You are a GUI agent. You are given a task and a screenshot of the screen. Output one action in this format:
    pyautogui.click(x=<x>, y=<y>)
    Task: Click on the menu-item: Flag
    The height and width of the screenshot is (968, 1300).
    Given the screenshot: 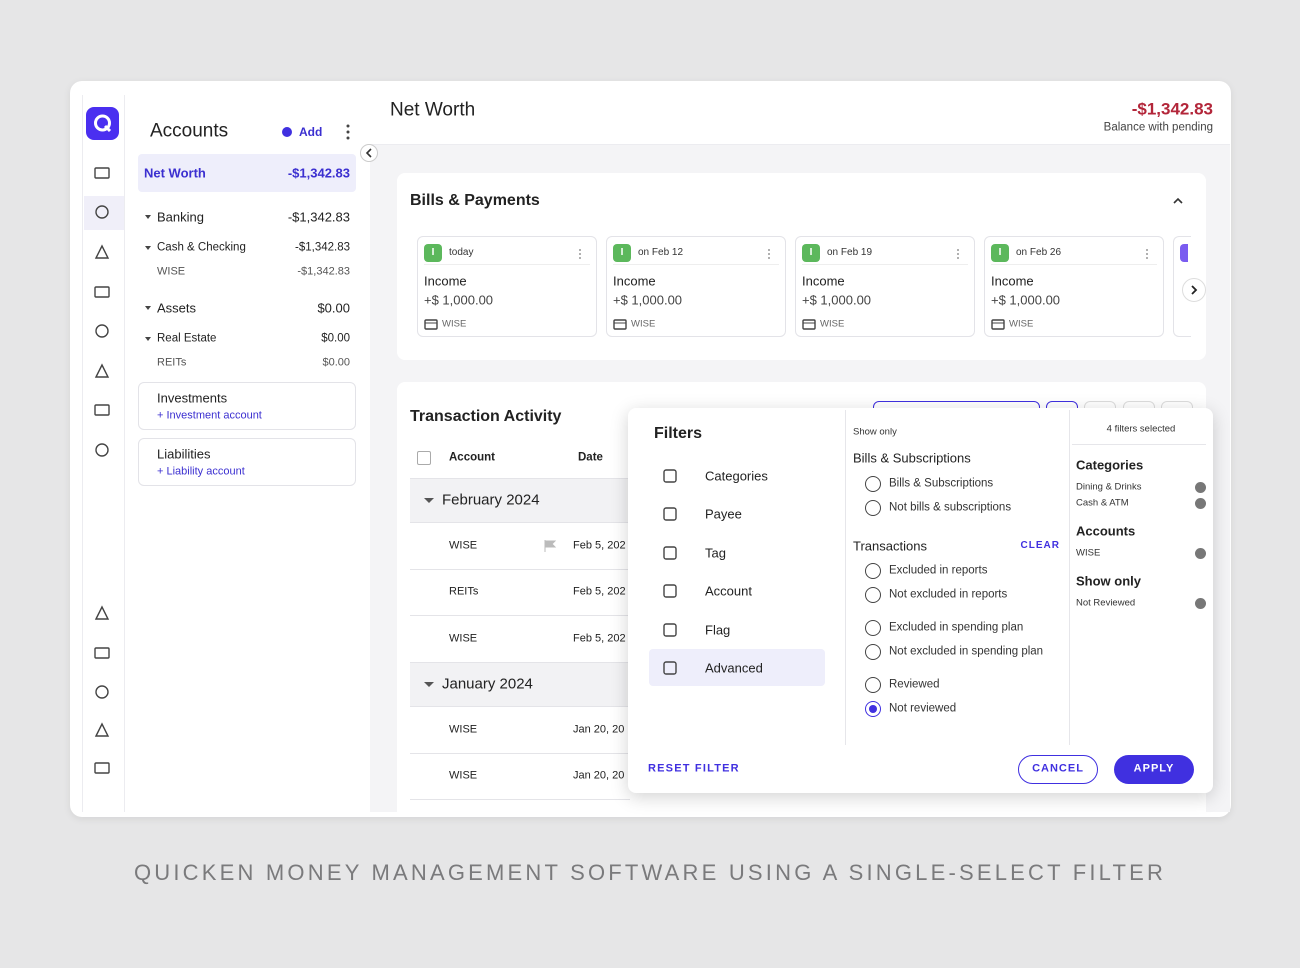 What is the action you would take?
    pyautogui.click(x=718, y=630)
    